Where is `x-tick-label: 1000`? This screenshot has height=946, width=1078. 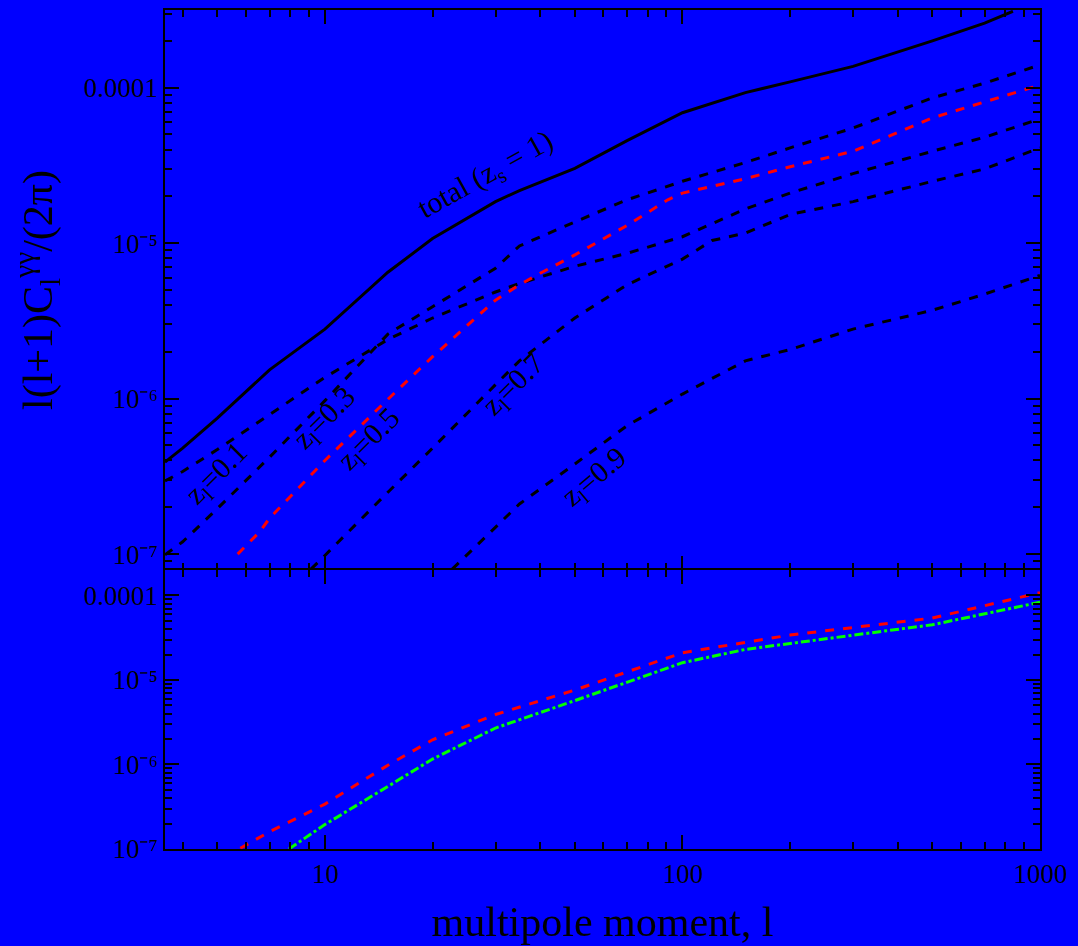 x-tick-label: 1000 is located at coordinates (1040, 874).